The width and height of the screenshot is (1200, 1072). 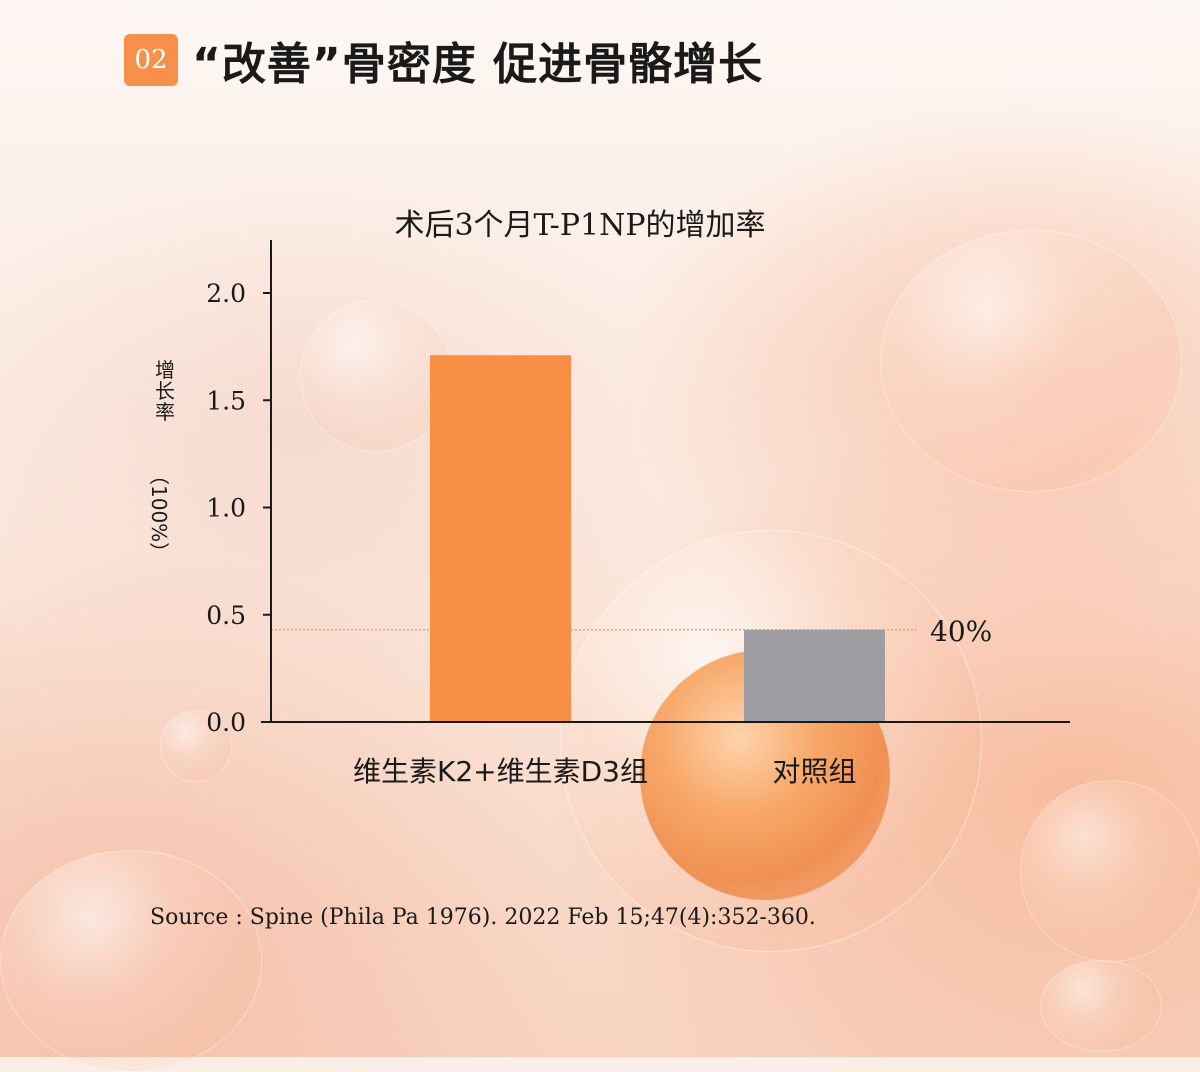 What do you see at coordinates (226, 293) in the screenshot?
I see `y-tick-label: 2.0` at bounding box center [226, 293].